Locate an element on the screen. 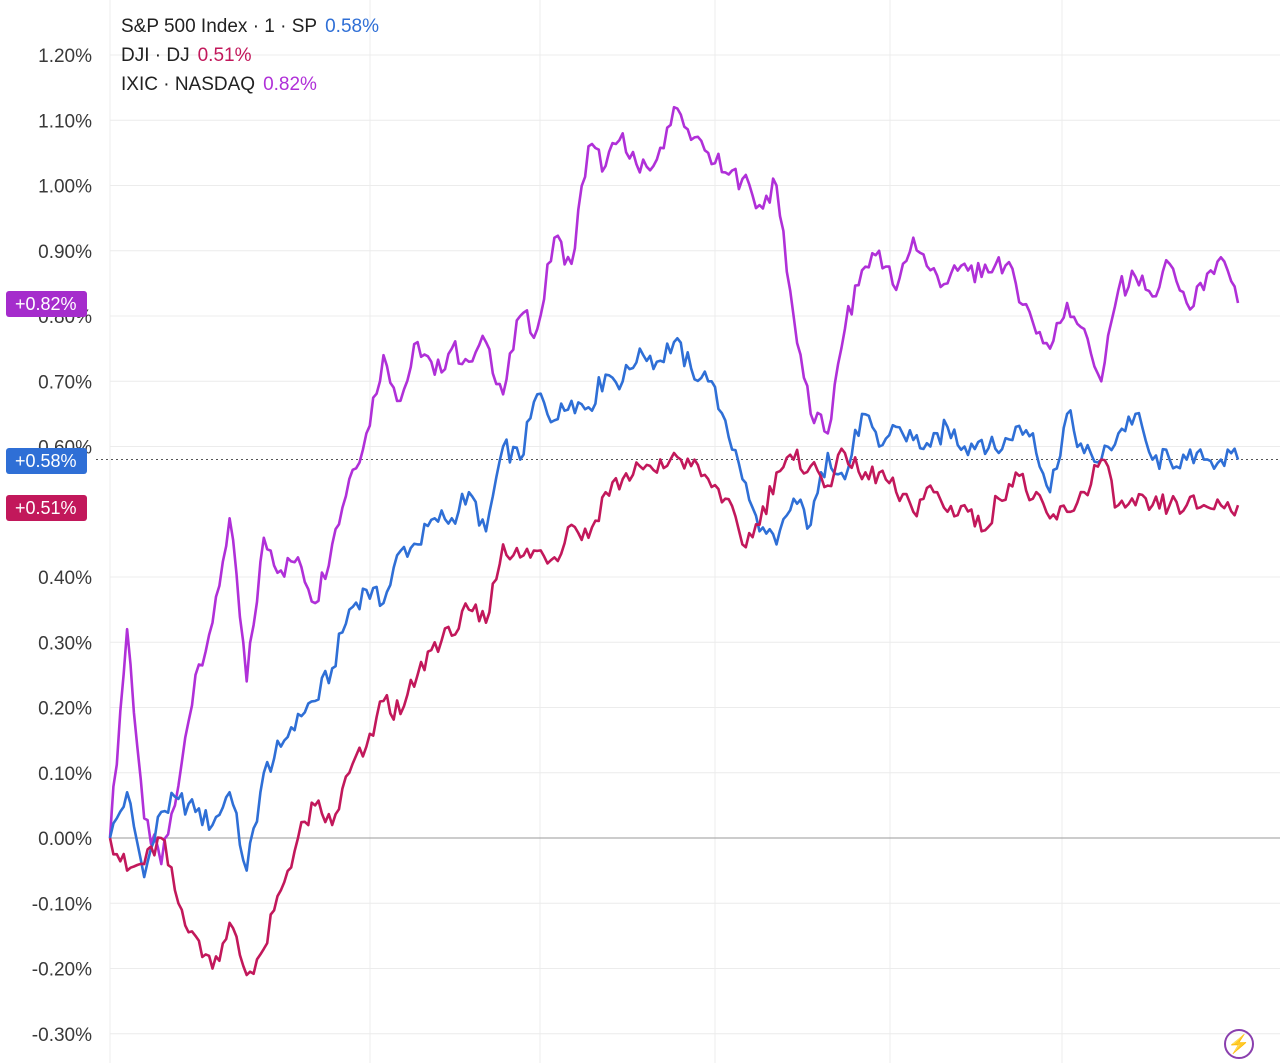 Image resolution: width=1280 pixels, height=1063 pixels. legend-label: S&P 500 Index · 1 · SP is located at coordinates (219, 26).